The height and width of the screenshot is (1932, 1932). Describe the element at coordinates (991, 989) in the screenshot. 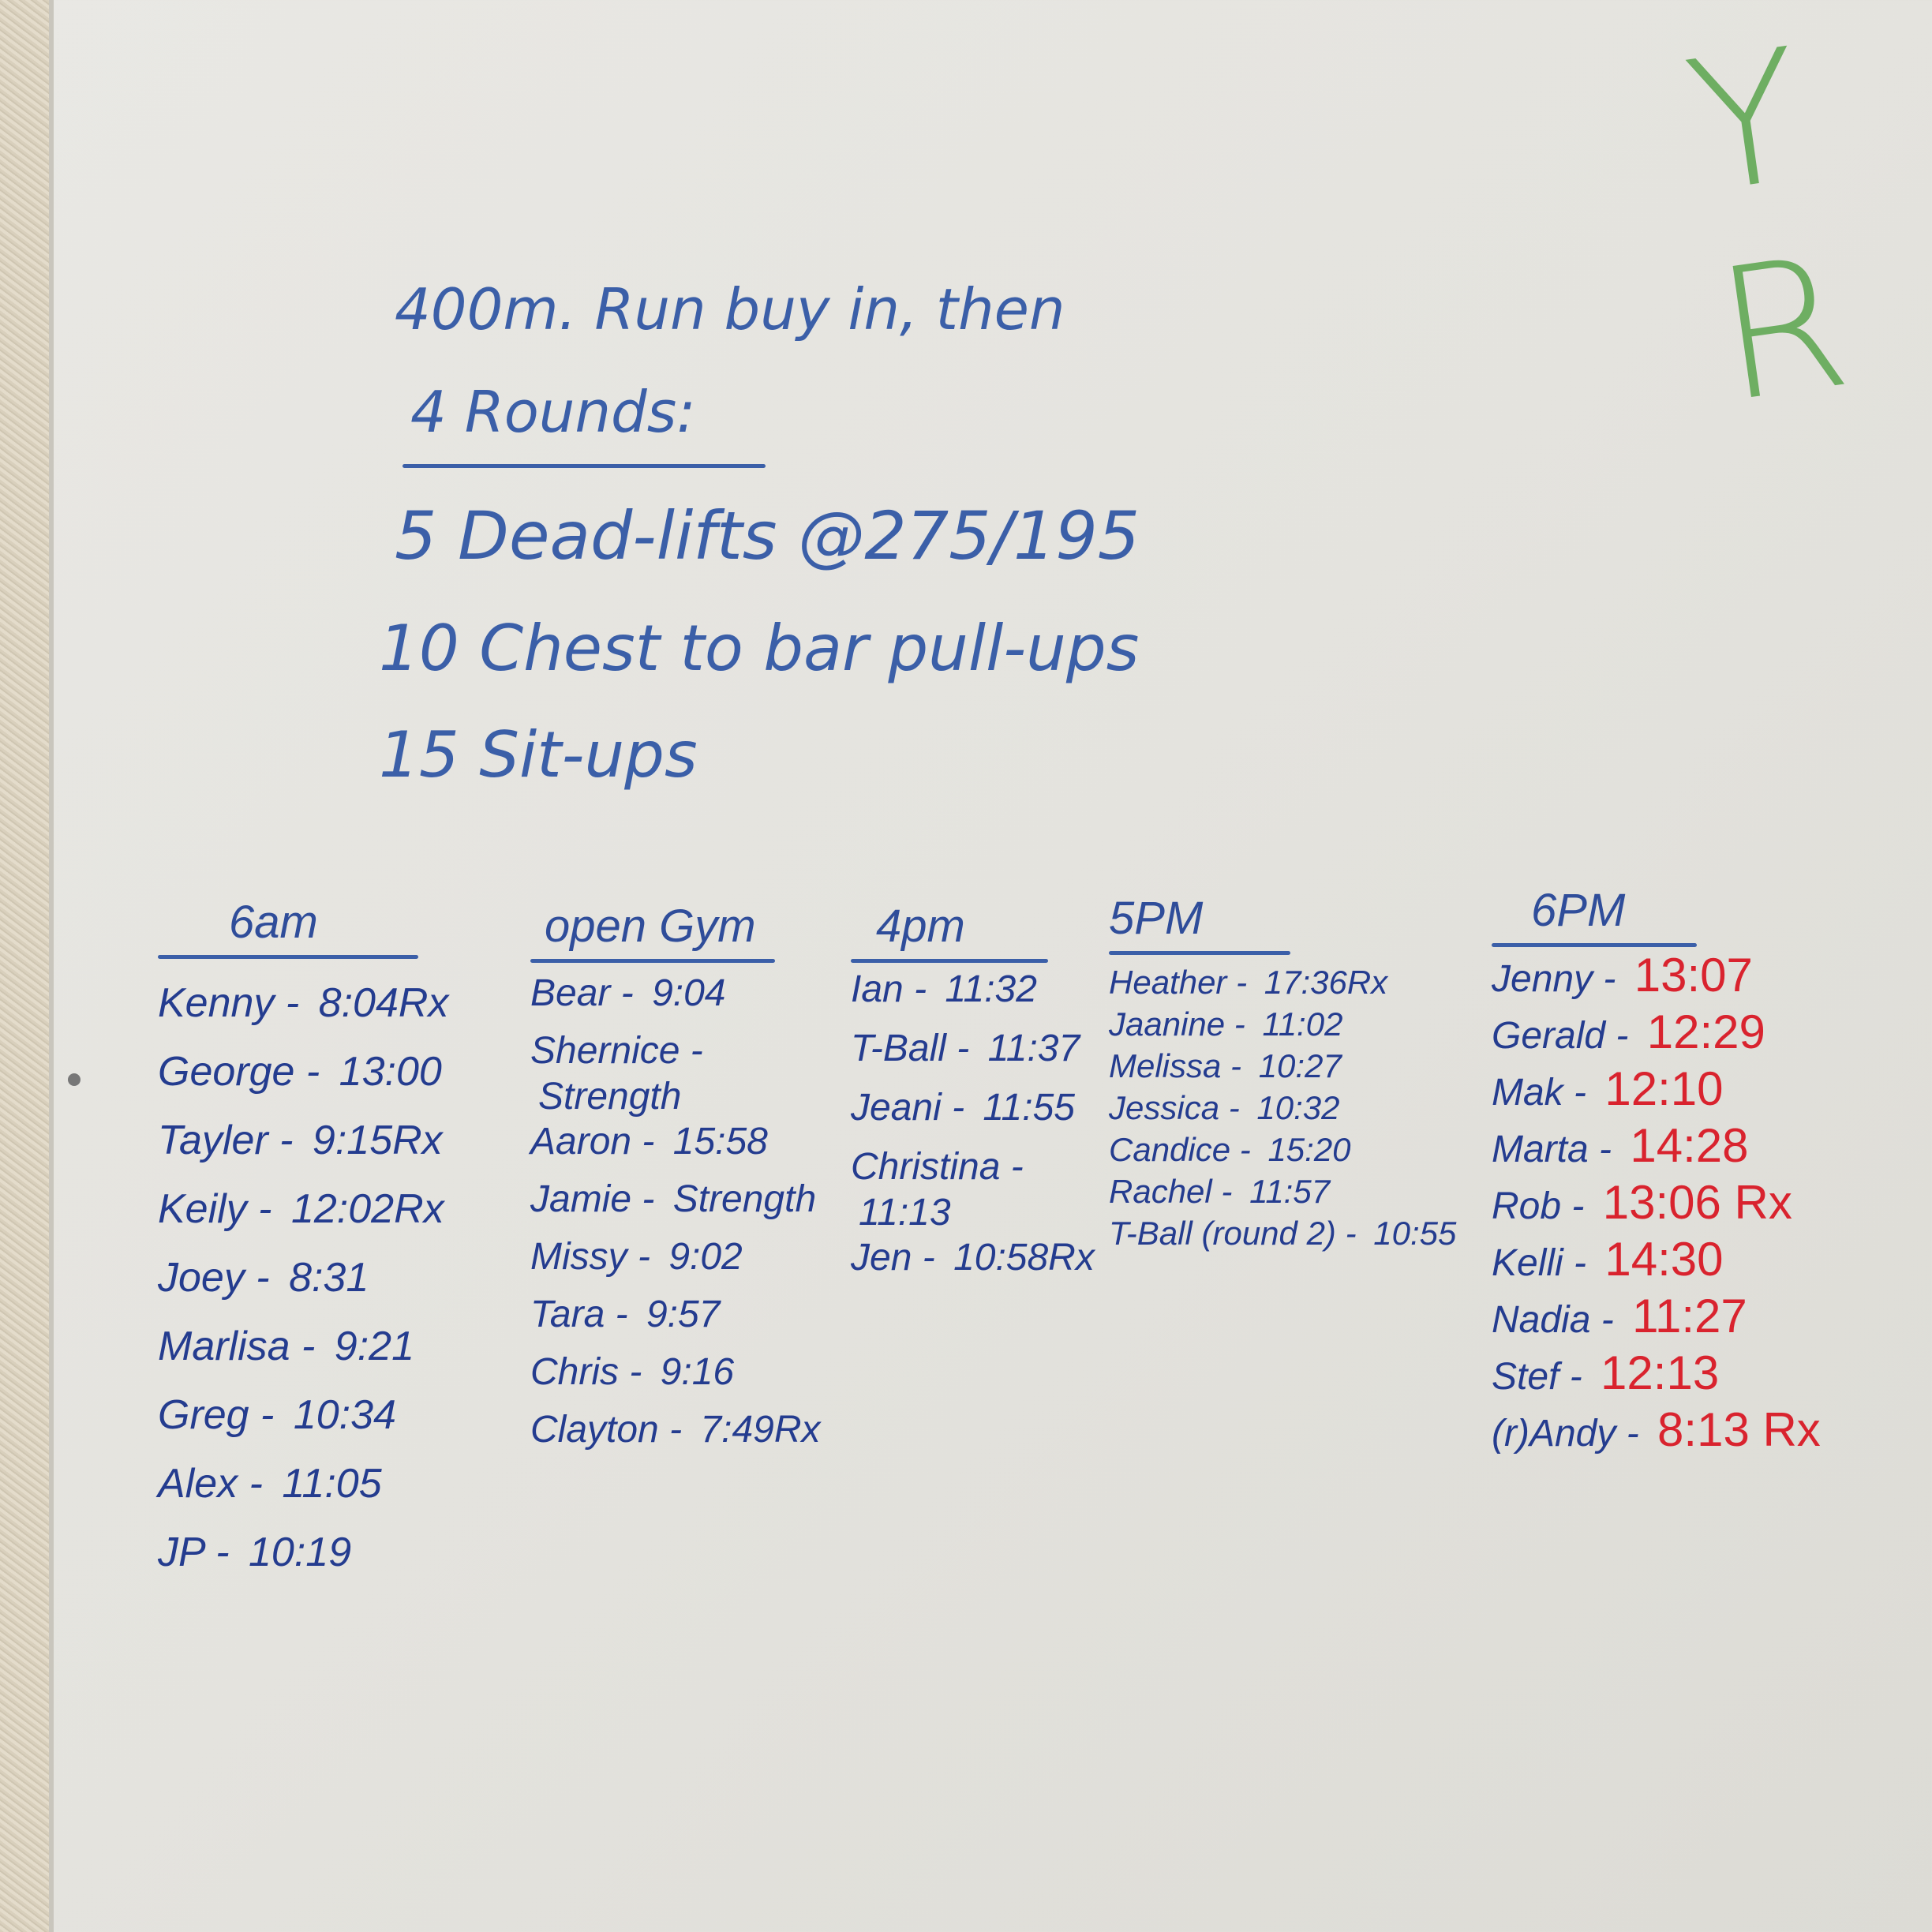

I see `result-time: 11:32` at that location.